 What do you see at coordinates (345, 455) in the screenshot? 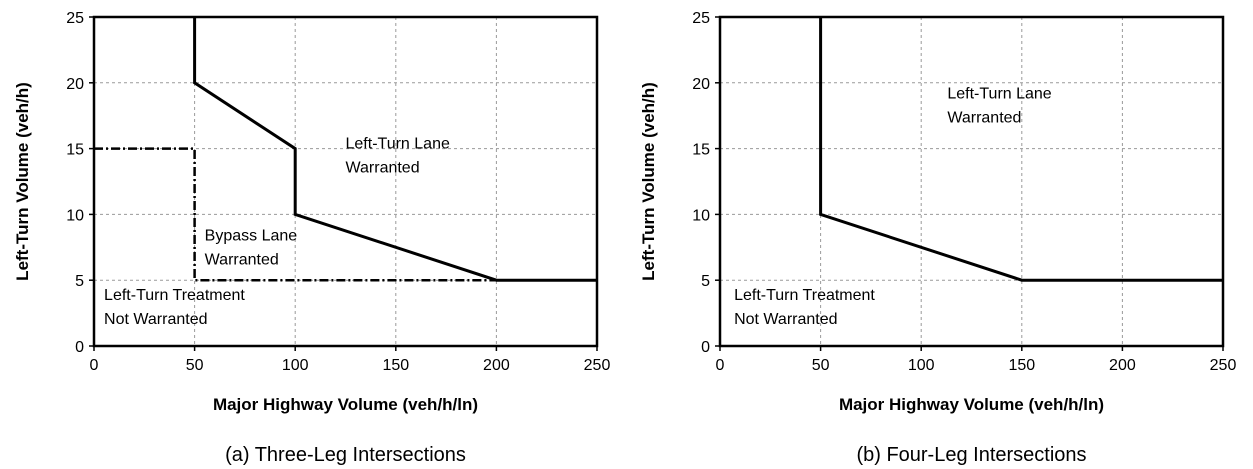
I see `panel-caption: (a) Three-Leg Intersections` at bounding box center [345, 455].